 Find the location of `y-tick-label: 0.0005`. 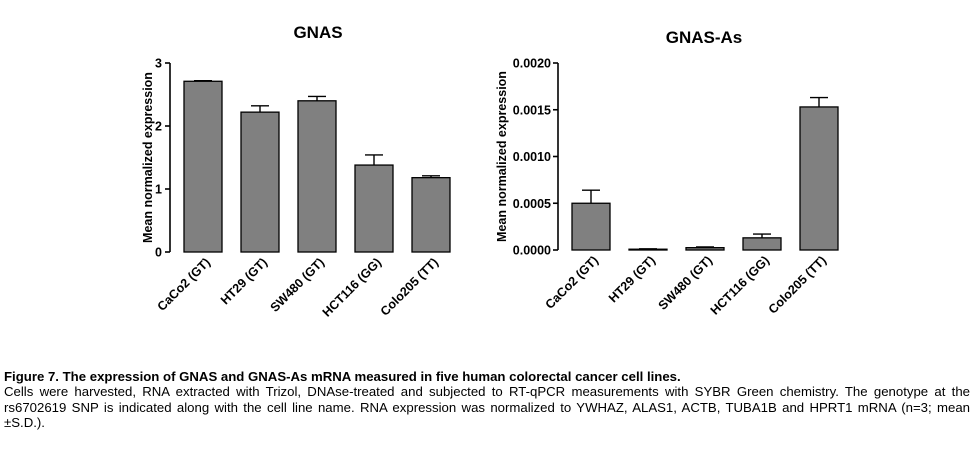

y-tick-label: 0.0005 is located at coordinates (532, 204).